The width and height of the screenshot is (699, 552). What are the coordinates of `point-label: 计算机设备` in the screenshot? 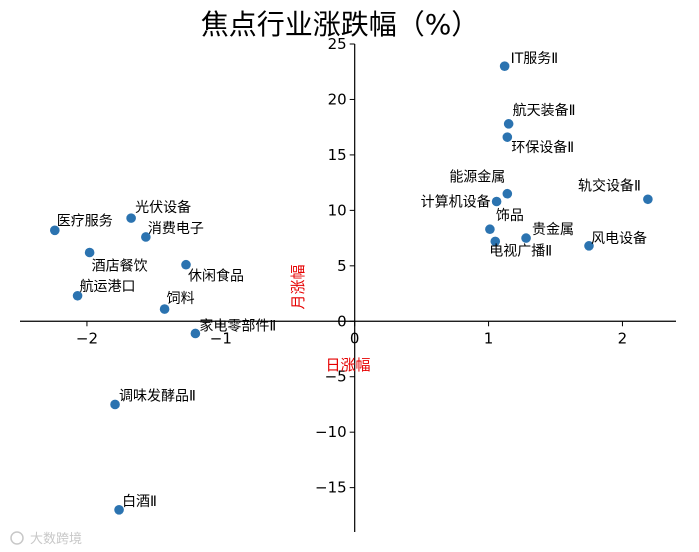 It's located at (456, 201).